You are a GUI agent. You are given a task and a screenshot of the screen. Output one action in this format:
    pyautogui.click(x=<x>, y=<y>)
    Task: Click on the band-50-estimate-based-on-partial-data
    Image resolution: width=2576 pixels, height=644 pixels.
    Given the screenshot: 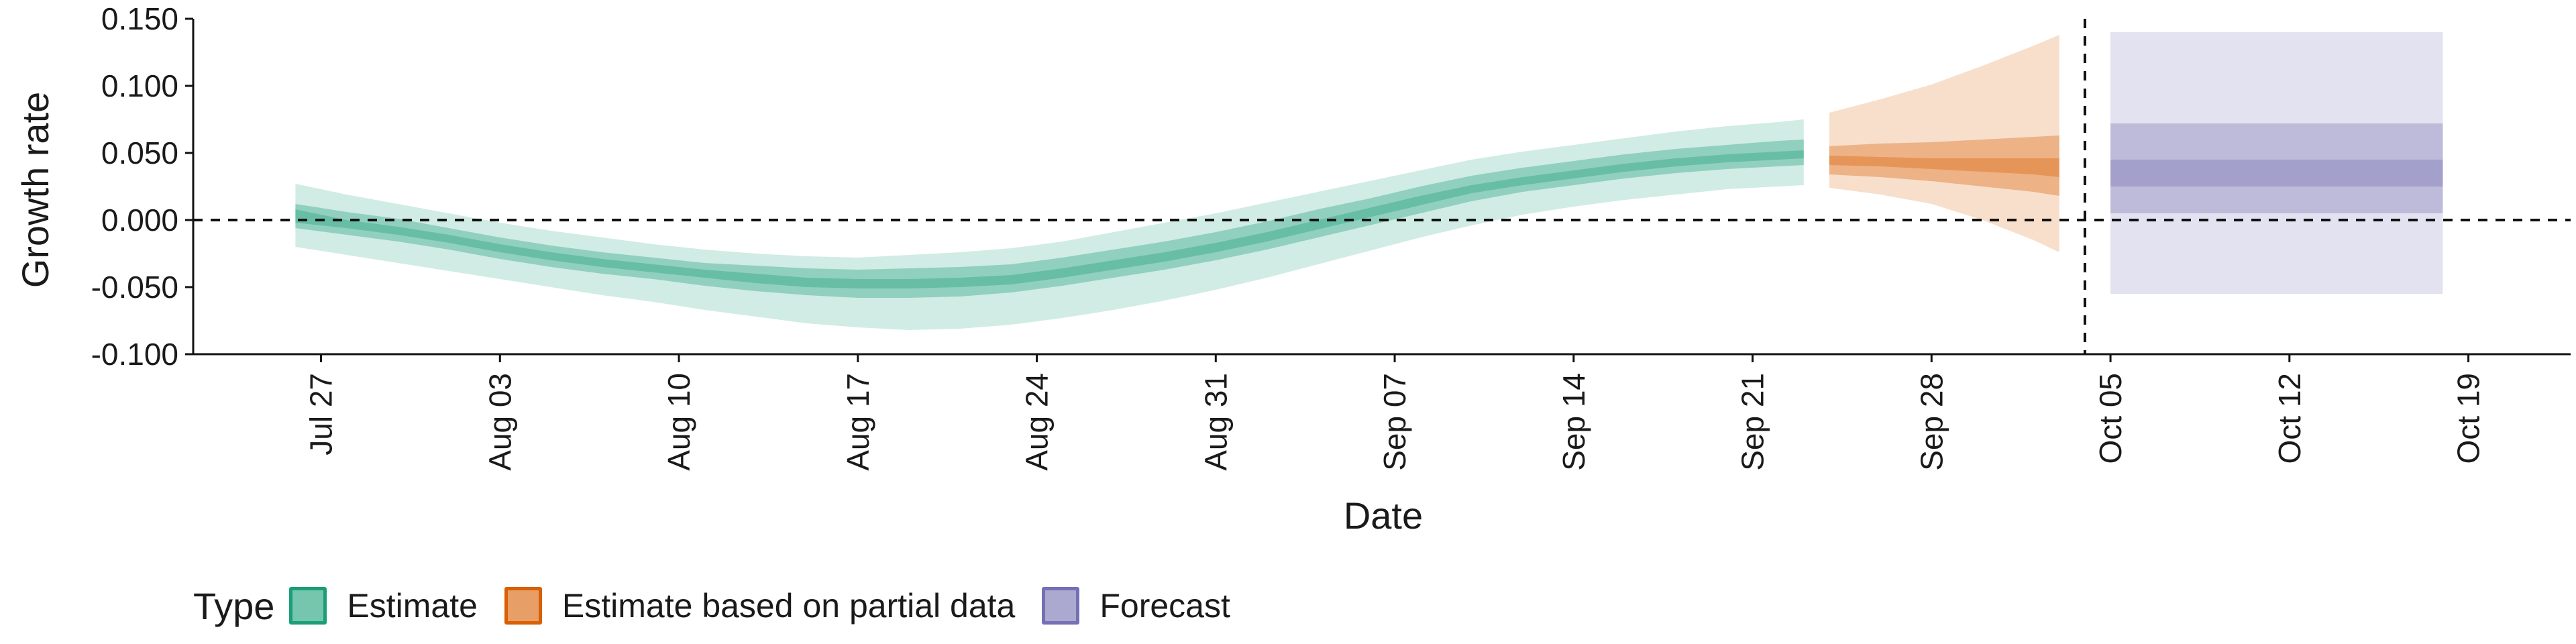 What is the action you would take?
    pyautogui.click(x=1944, y=166)
    